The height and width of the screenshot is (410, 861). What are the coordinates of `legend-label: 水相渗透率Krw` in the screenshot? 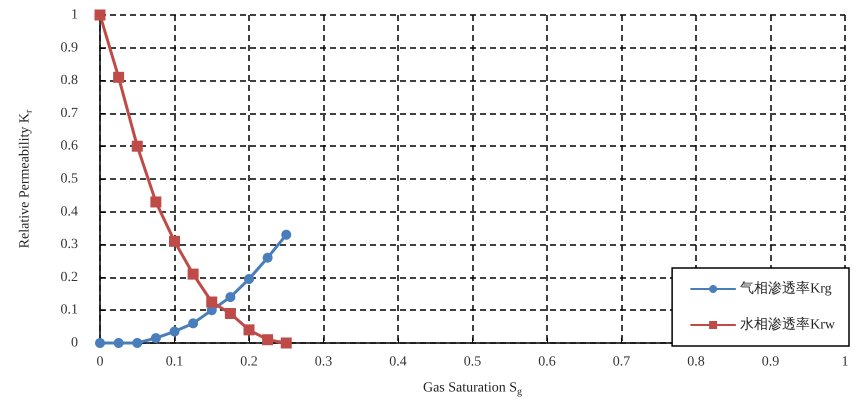 It's located at (788, 324).